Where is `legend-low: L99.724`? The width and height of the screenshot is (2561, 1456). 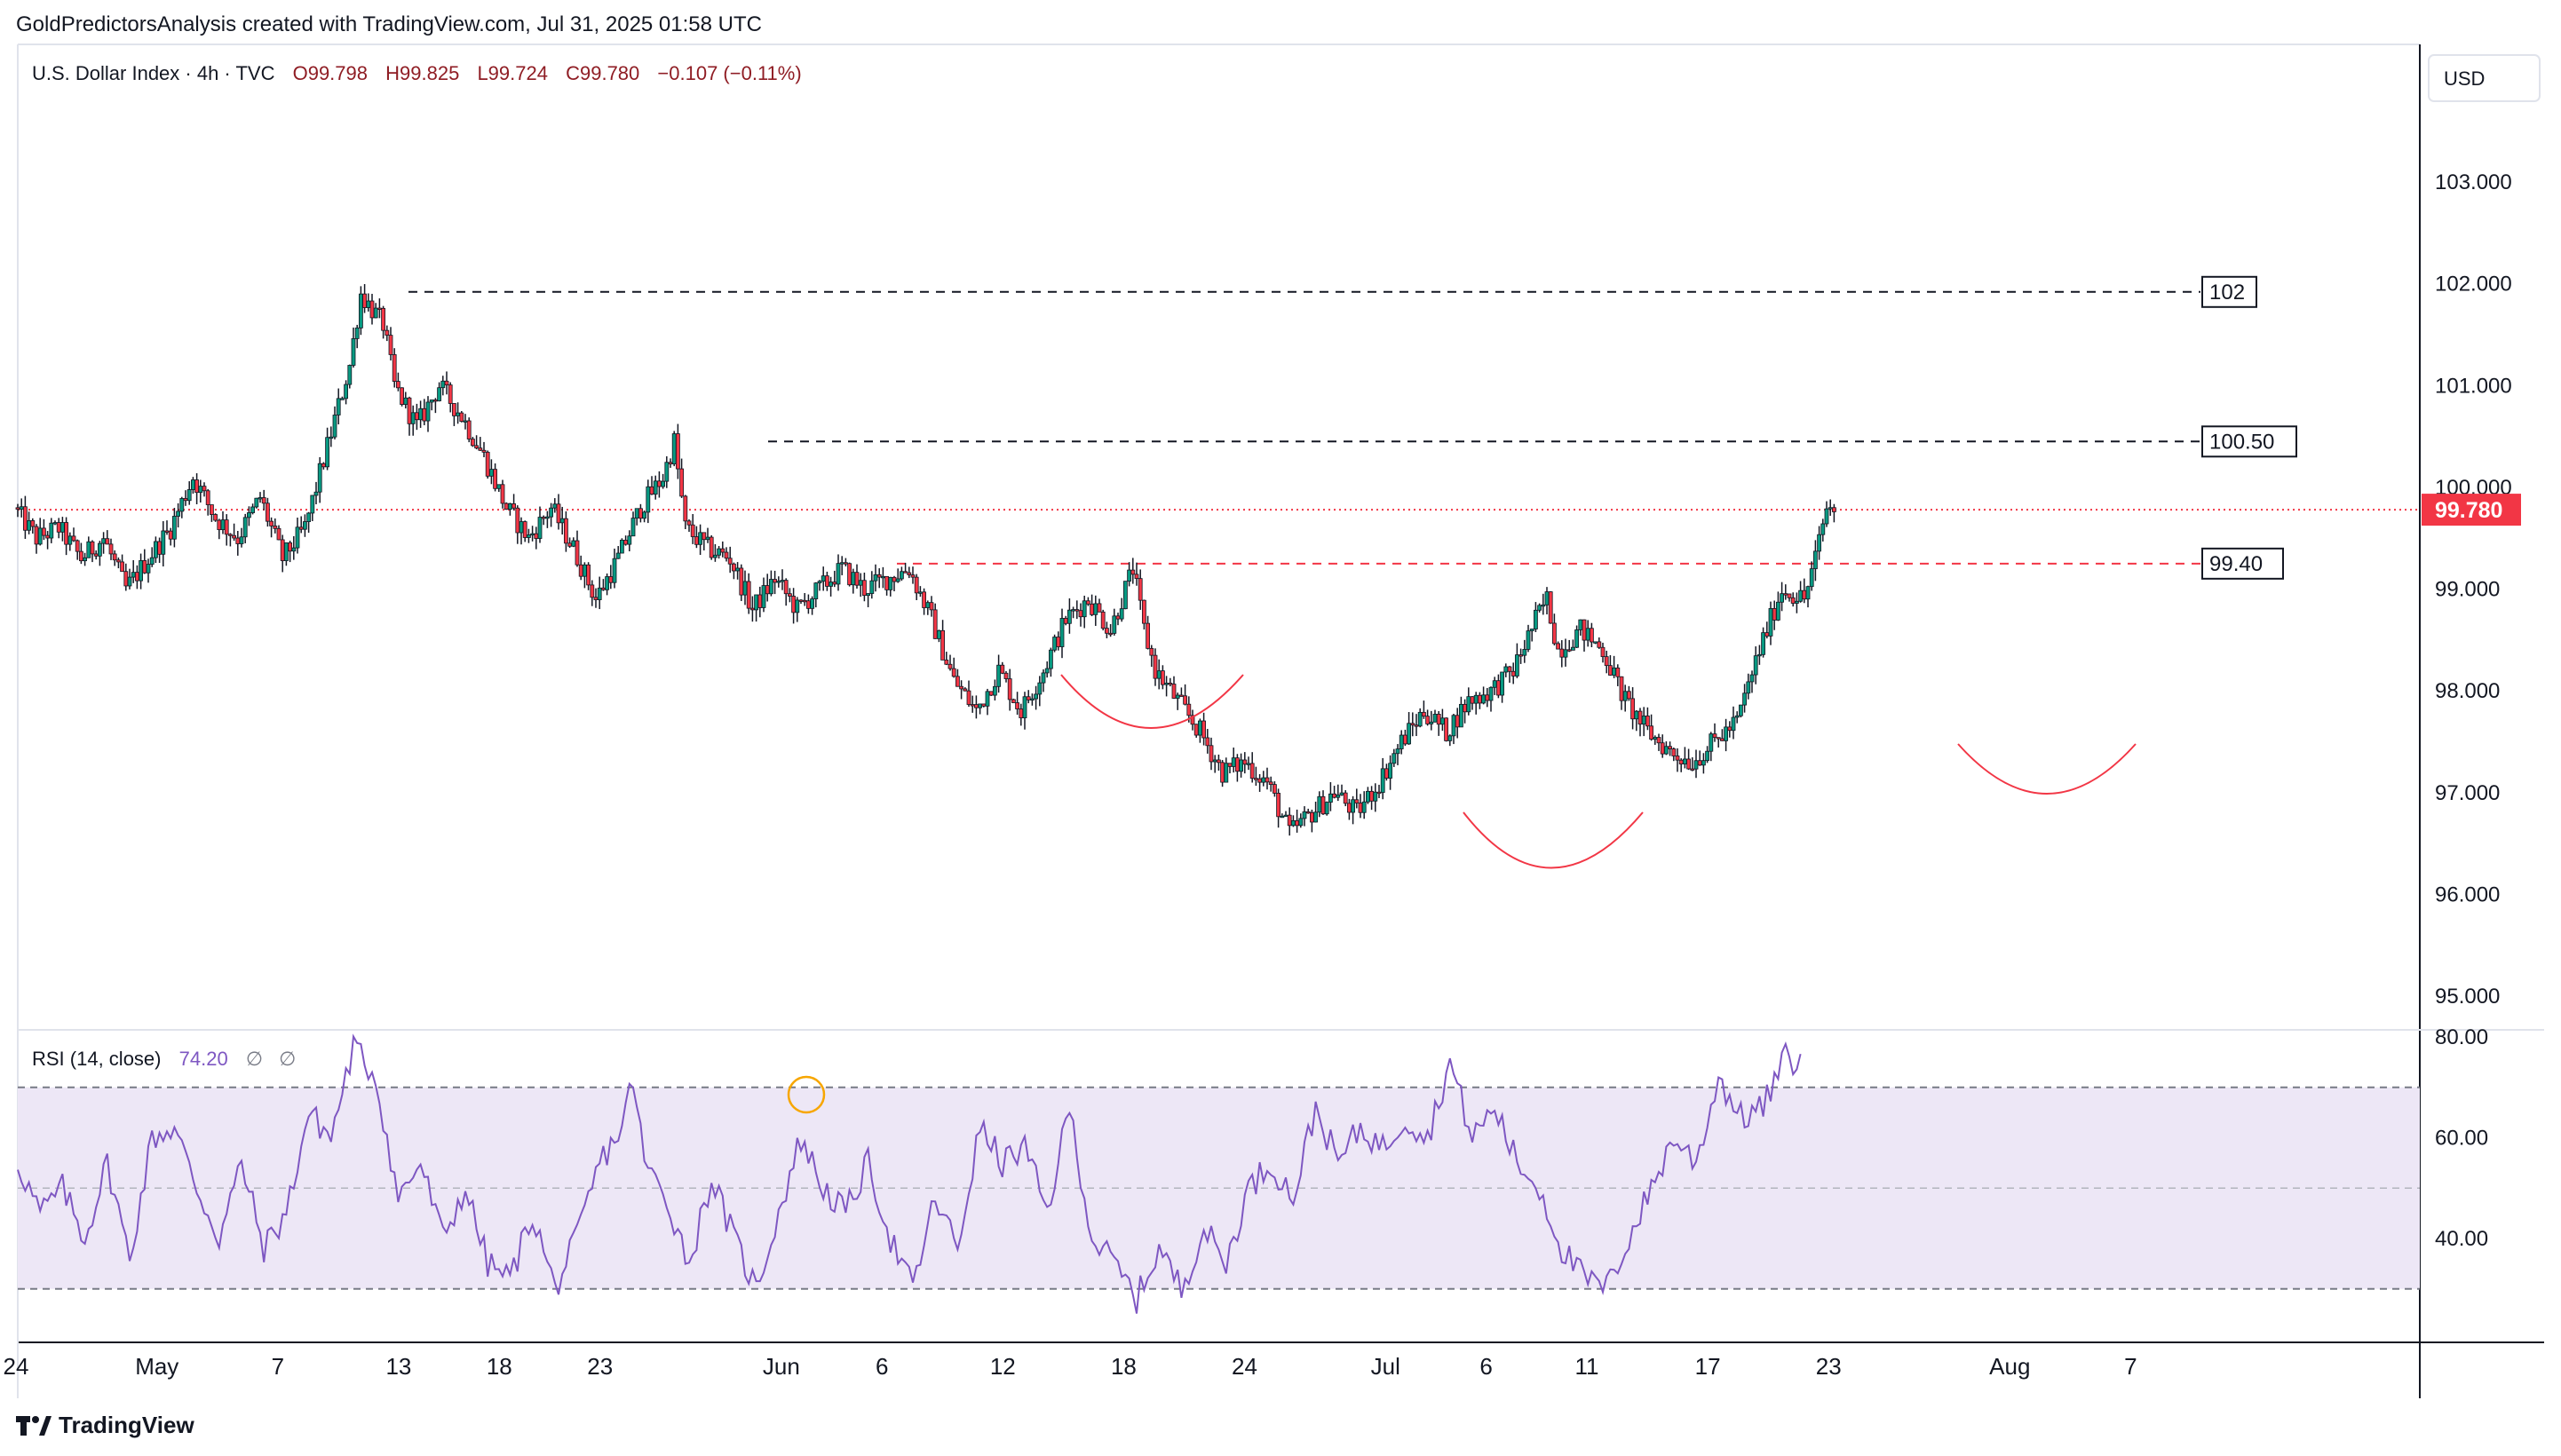
legend-low: L99.724 is located at coordinates (512, 73).